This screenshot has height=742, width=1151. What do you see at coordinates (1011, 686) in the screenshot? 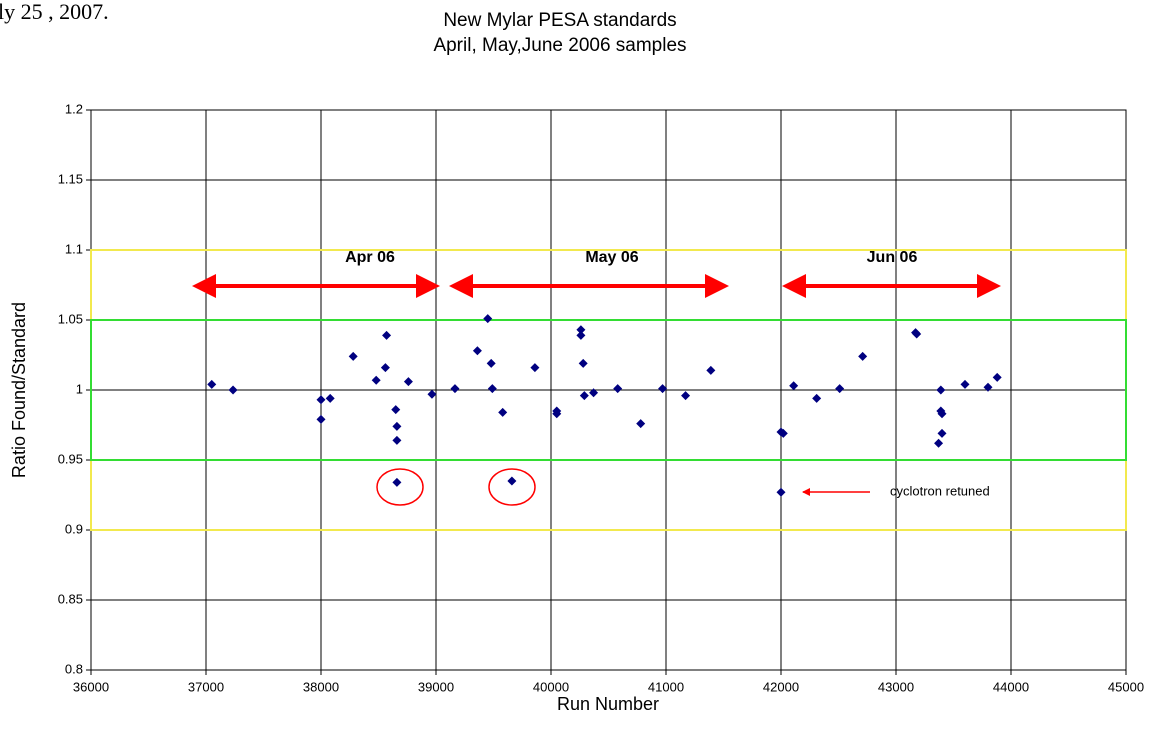
I see `x-tick-label: 44000` at bounding box center [1011, 686].